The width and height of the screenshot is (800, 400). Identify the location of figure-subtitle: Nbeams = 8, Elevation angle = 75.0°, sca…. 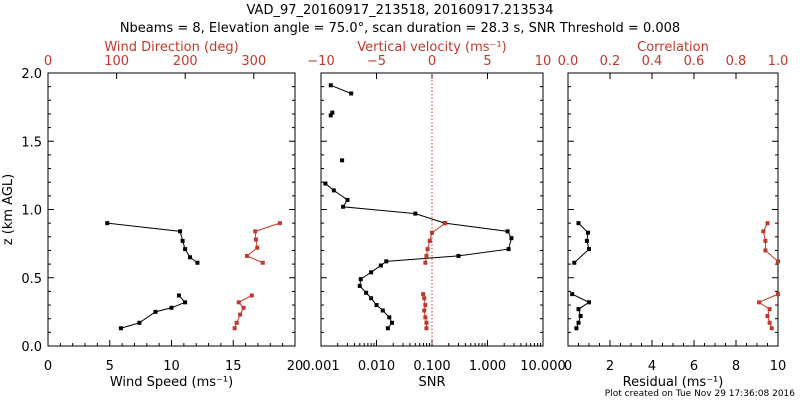
(400, 28).